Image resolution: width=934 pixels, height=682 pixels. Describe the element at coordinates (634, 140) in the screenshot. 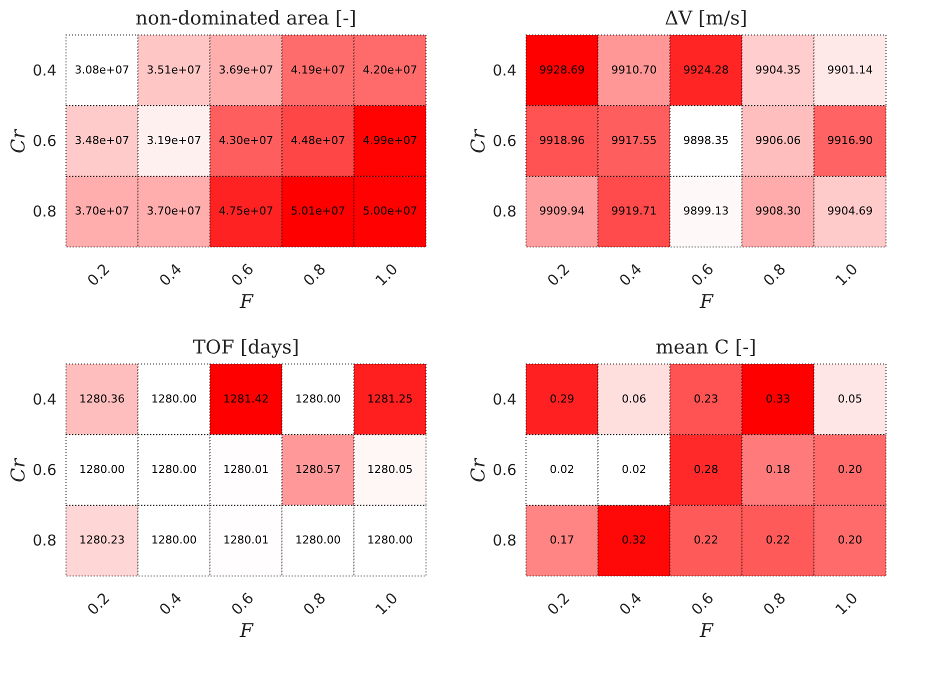

I see `data-label: 9917.55` at that location.